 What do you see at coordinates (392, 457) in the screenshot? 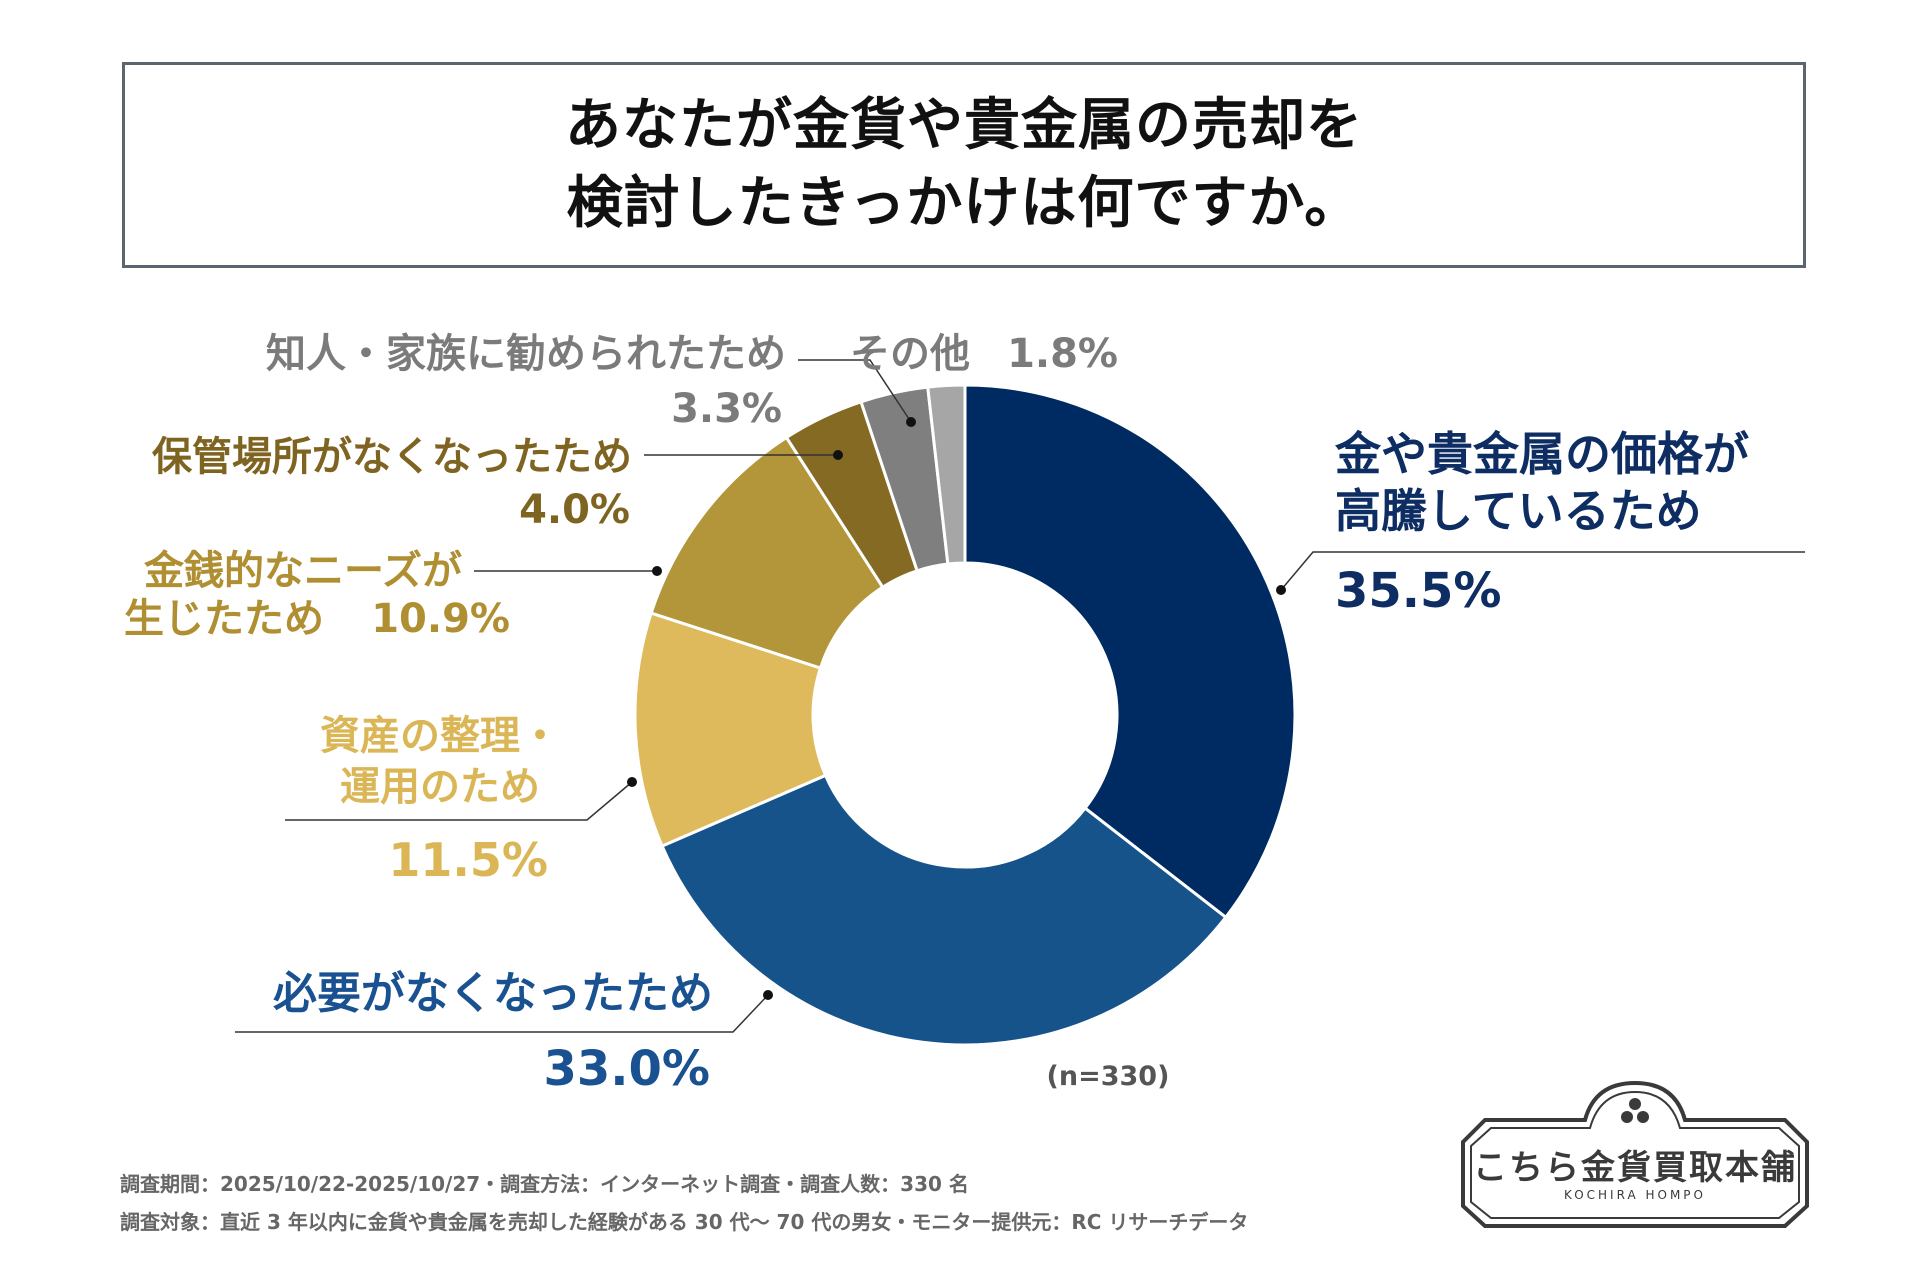
I see `slice-label-4-line1: 保管場所がなくなったため` at bounding box center [392, 457].